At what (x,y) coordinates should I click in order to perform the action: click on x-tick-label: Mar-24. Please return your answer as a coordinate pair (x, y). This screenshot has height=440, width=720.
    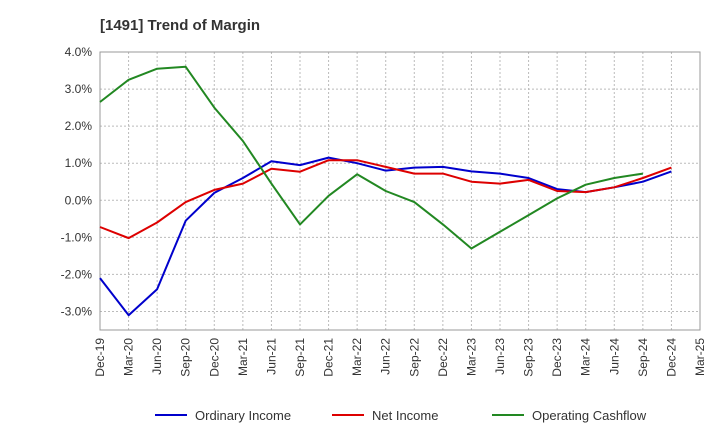
    Looking at the image, I should click on (586, 357).